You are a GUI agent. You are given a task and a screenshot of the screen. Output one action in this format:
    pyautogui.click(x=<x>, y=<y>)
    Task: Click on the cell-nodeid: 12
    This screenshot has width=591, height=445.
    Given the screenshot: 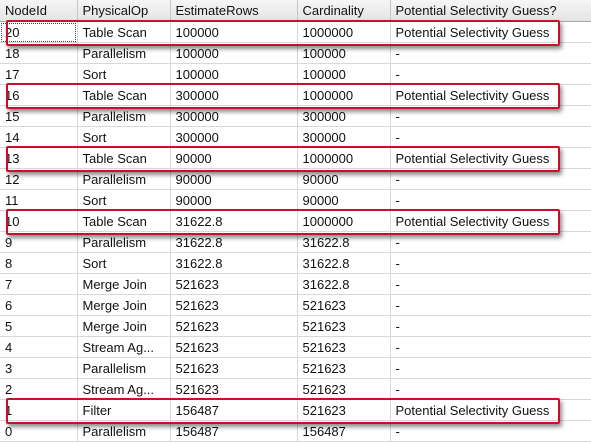 What is the action you would take?
    pyautogui.click(x=39, y=179)
    